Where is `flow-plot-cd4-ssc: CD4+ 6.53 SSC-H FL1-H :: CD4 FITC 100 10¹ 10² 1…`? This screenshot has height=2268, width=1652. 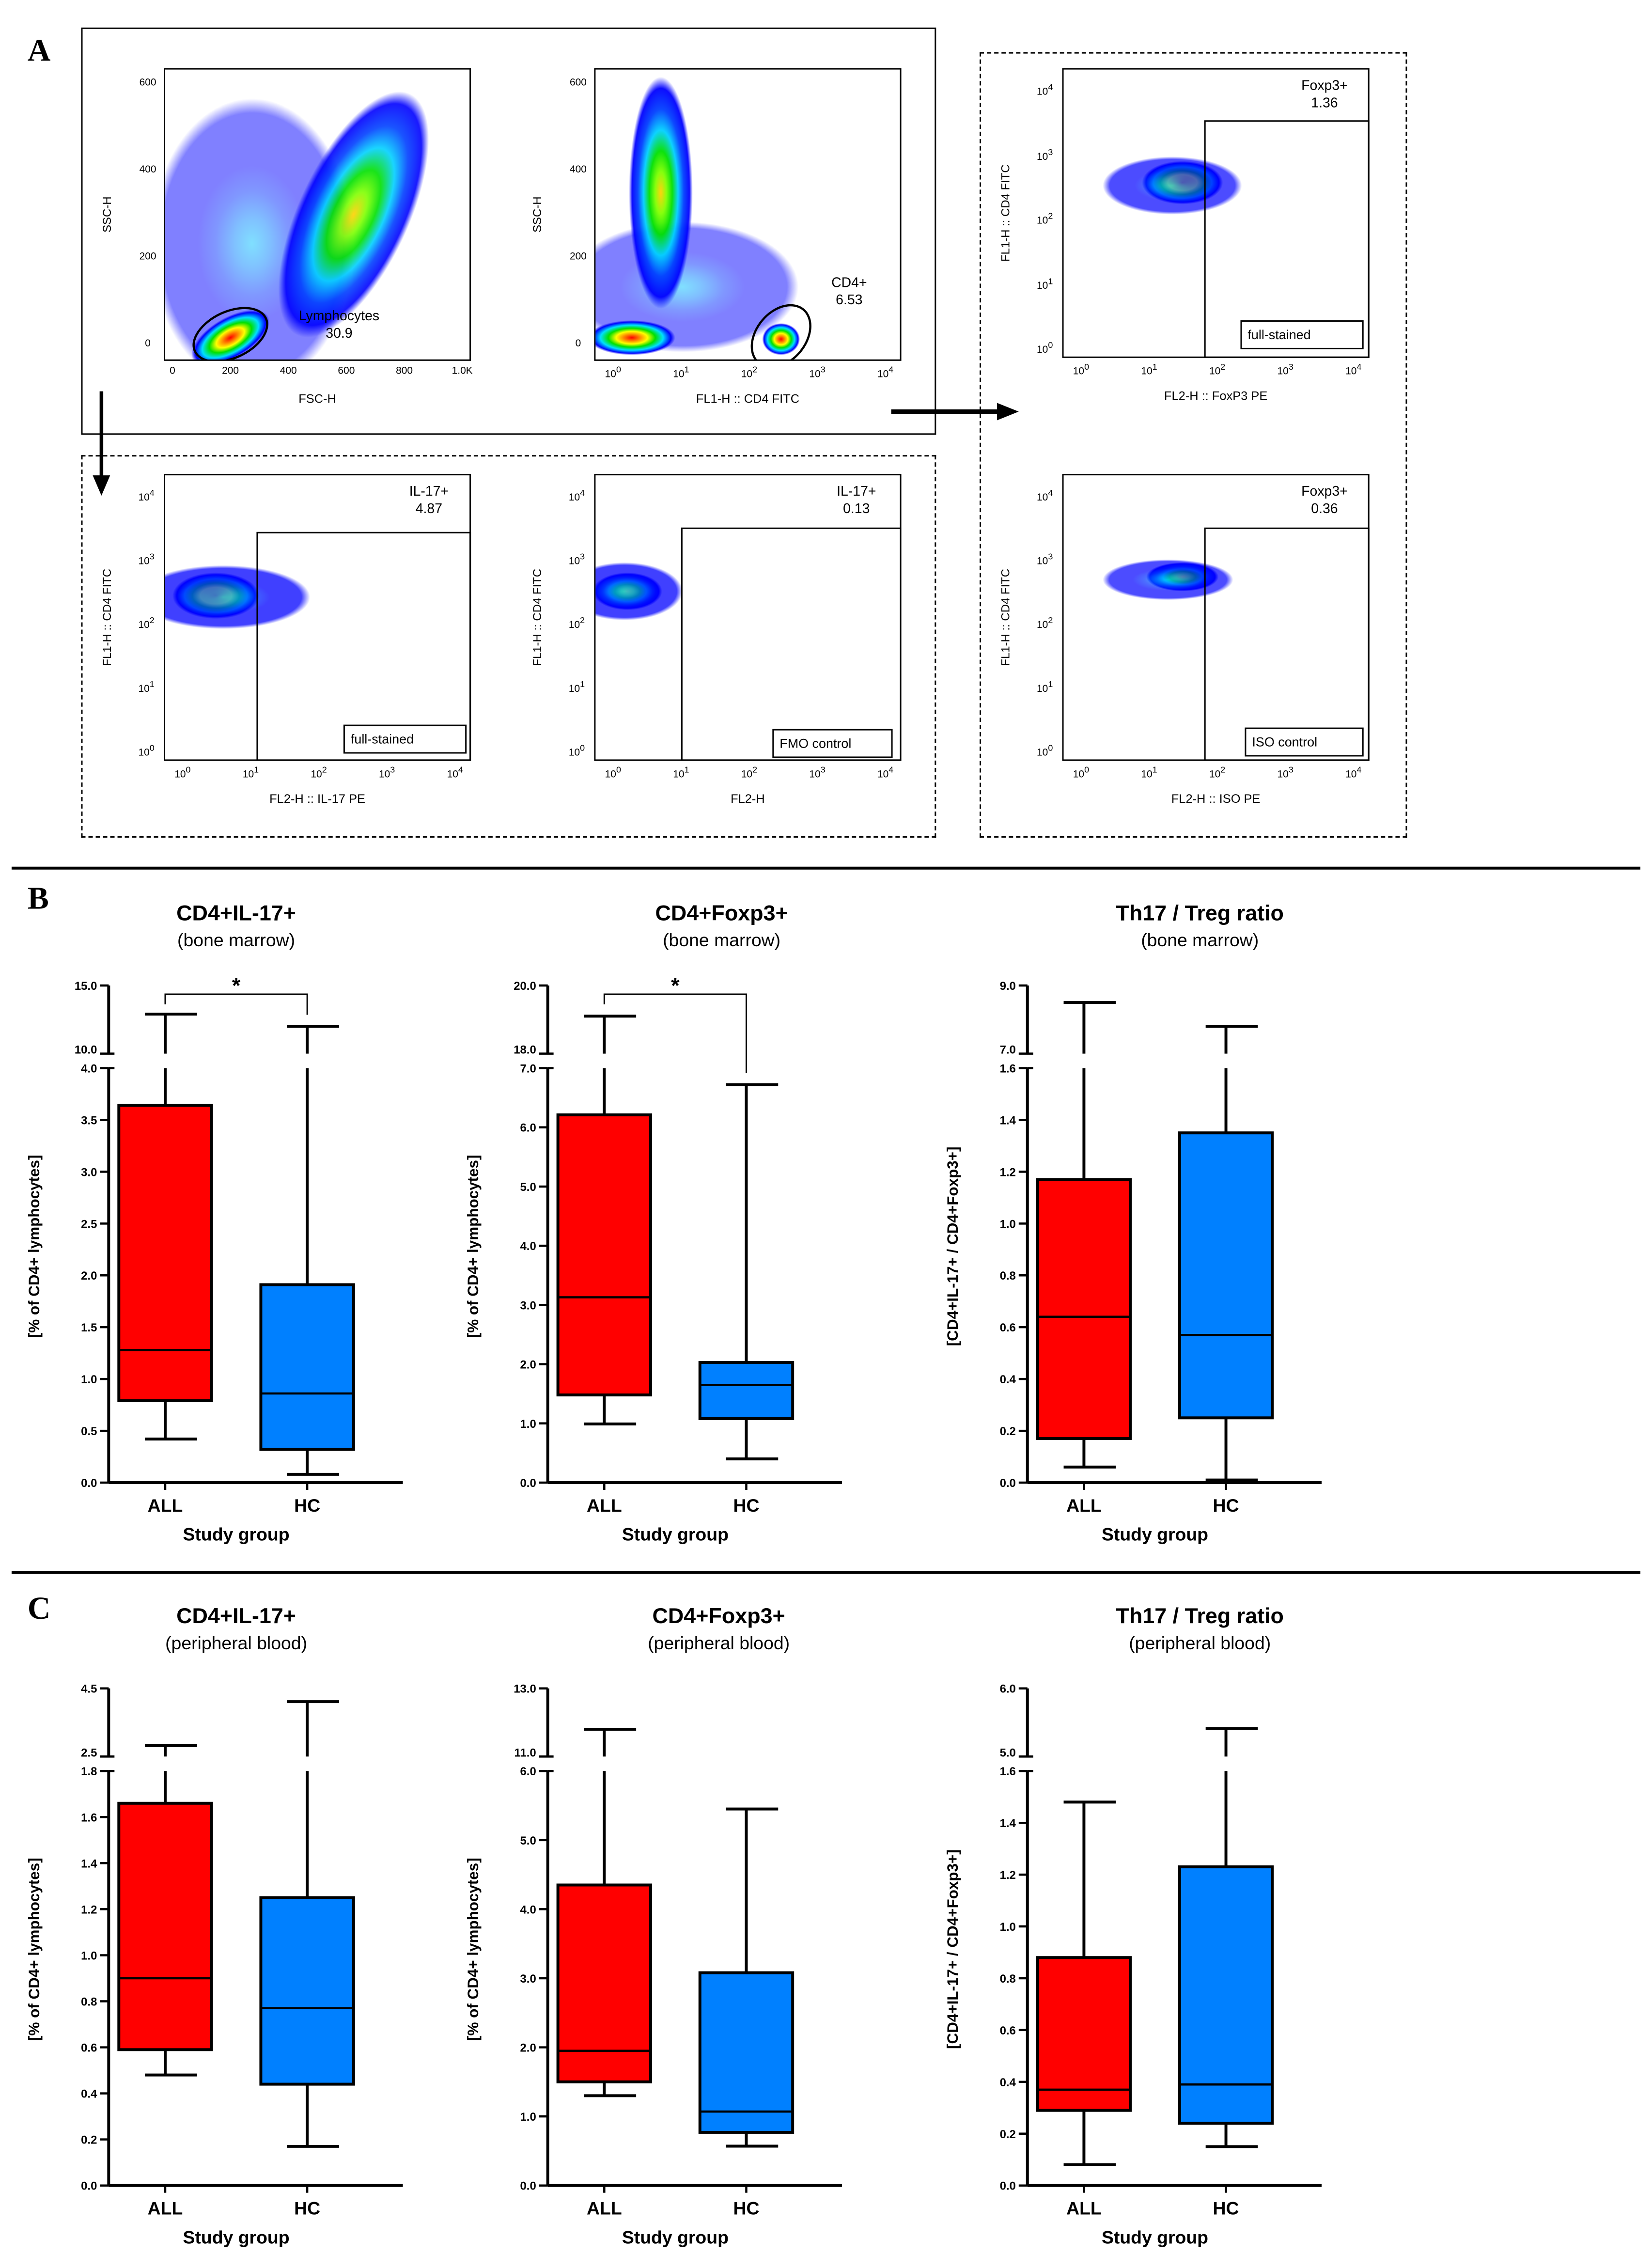 flow-plot-cd4-ssc: CD4+ 6.53 SSC-H FL1-H :: CD4 FITC 100 10¹ 10² 1… is located at coordinates (716, 237).